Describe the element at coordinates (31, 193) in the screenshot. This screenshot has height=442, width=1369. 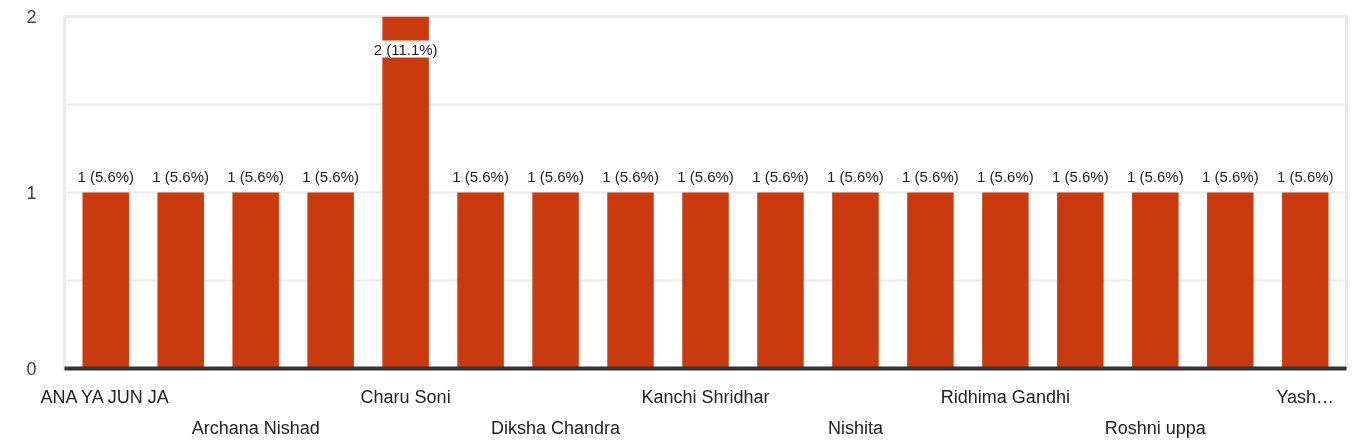
I see `y-tick-label: 1` at that location.